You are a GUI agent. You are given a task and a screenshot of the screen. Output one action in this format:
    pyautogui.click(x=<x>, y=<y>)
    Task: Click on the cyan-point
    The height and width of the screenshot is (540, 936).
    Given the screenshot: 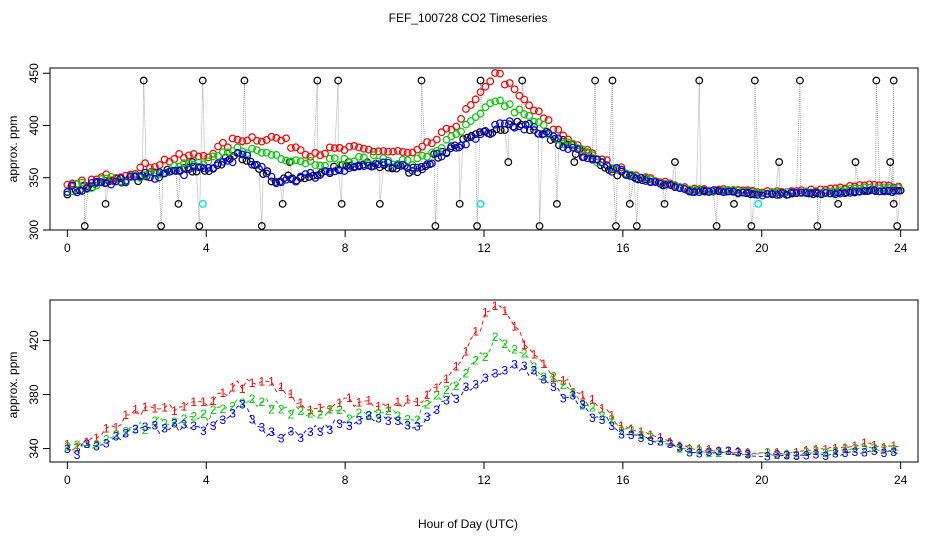 What is the action you would take?
    pyautogui.click(x=758, y=203)
    